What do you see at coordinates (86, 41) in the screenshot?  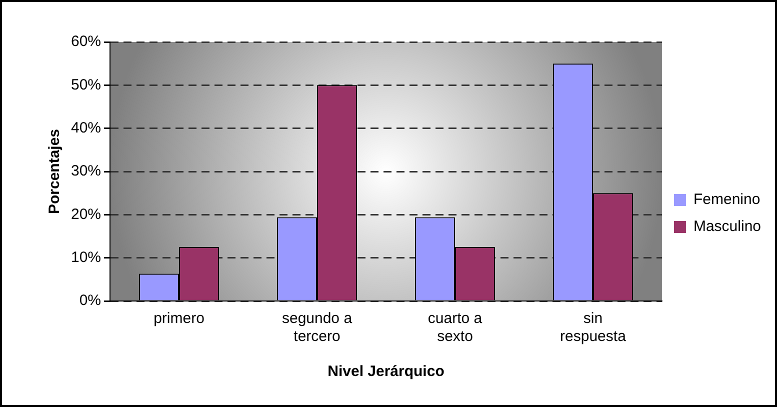 I see `y-tick-label: 60%` at bounding box center [86, 41].